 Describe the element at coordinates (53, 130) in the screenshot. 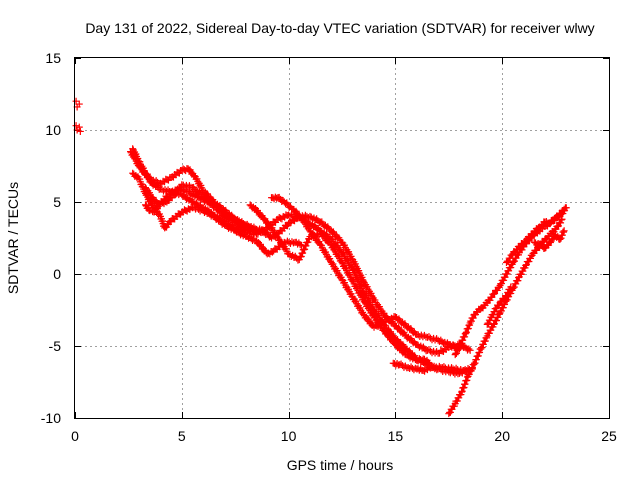

I see `y-tick-label: 10` at that location.